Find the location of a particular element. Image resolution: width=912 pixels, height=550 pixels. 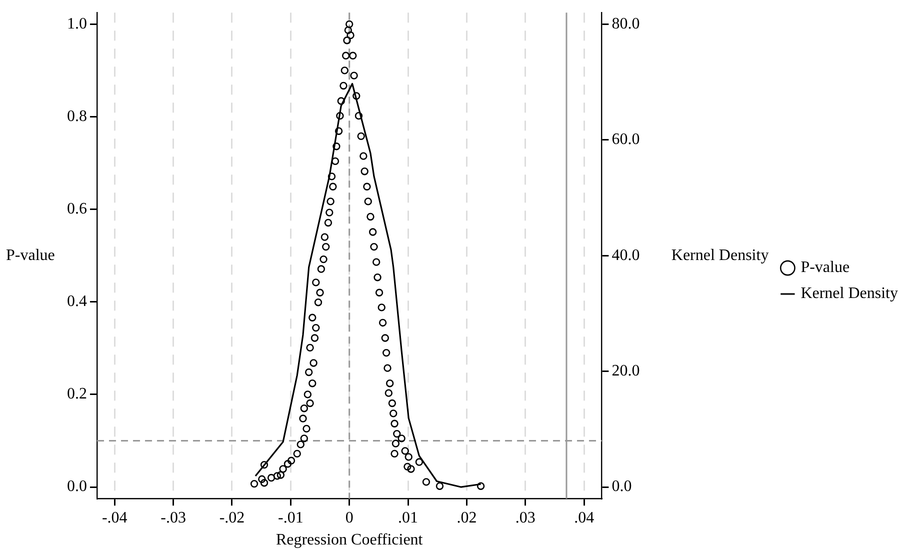

y2-tick-label: 80.0 is located at coordinates (626, 23).